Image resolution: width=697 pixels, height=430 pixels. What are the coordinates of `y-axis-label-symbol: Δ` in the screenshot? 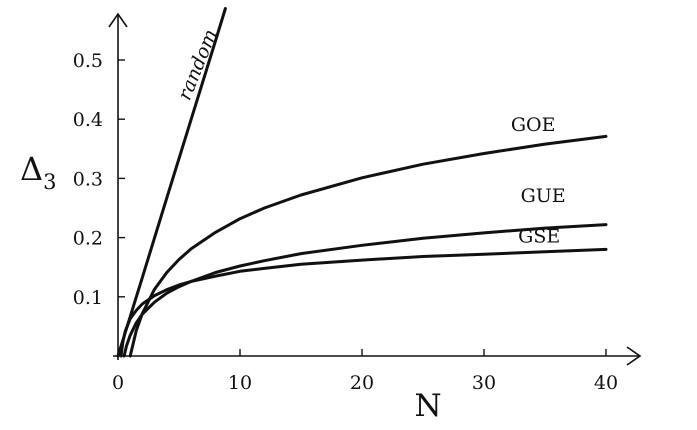 It's located at (31, 169).